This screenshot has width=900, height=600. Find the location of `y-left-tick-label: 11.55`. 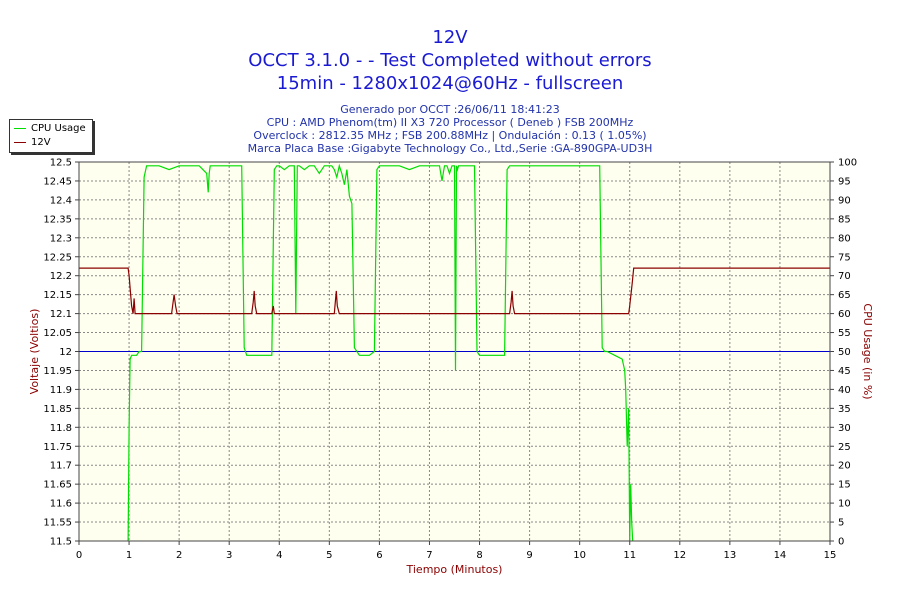

y-left-tick-label: 11.55 is located at coordinates (57, 523).